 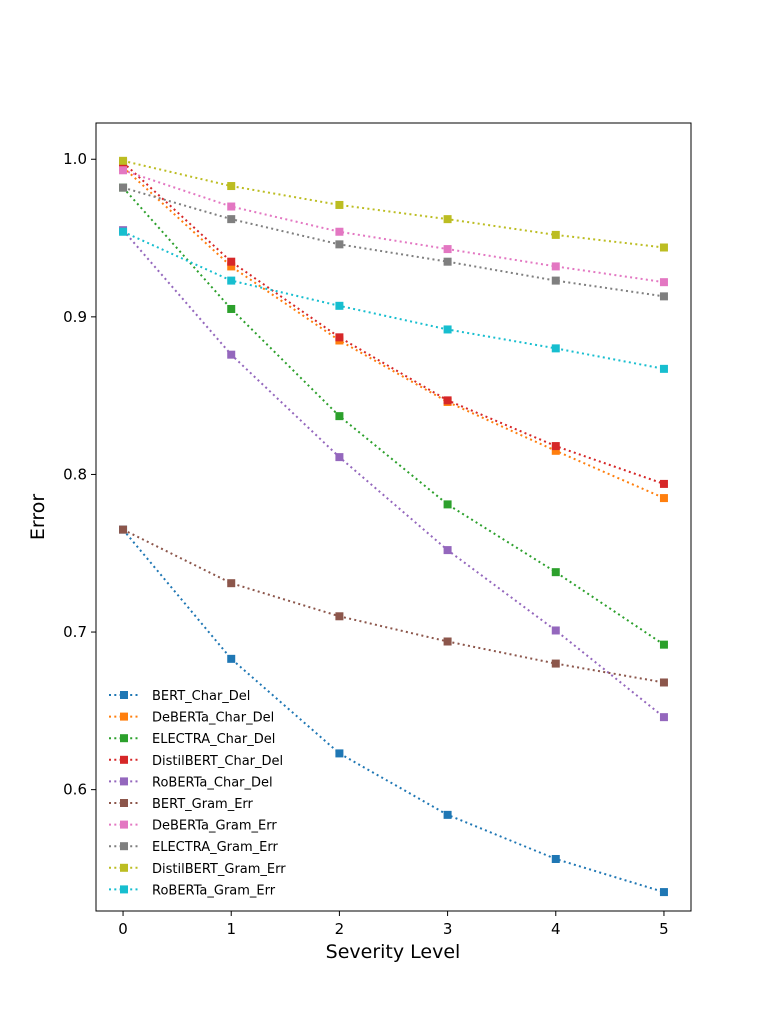 I want to click on legend-item: BERT_Char_Del, so click(x=179, y=696).